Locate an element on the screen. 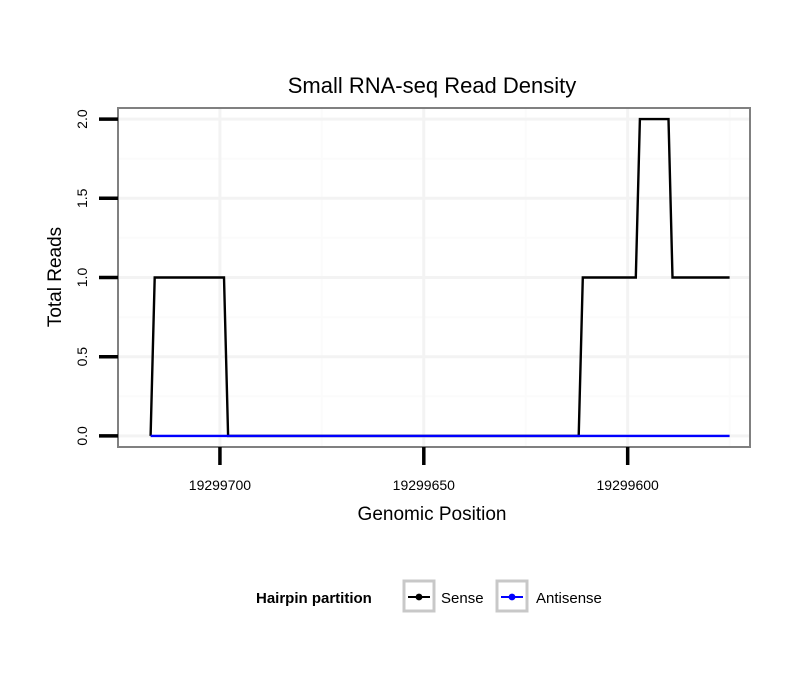 The width and height of the screenshot is (810, 695). legend-dot-sense is located at coordinates (419, 597).